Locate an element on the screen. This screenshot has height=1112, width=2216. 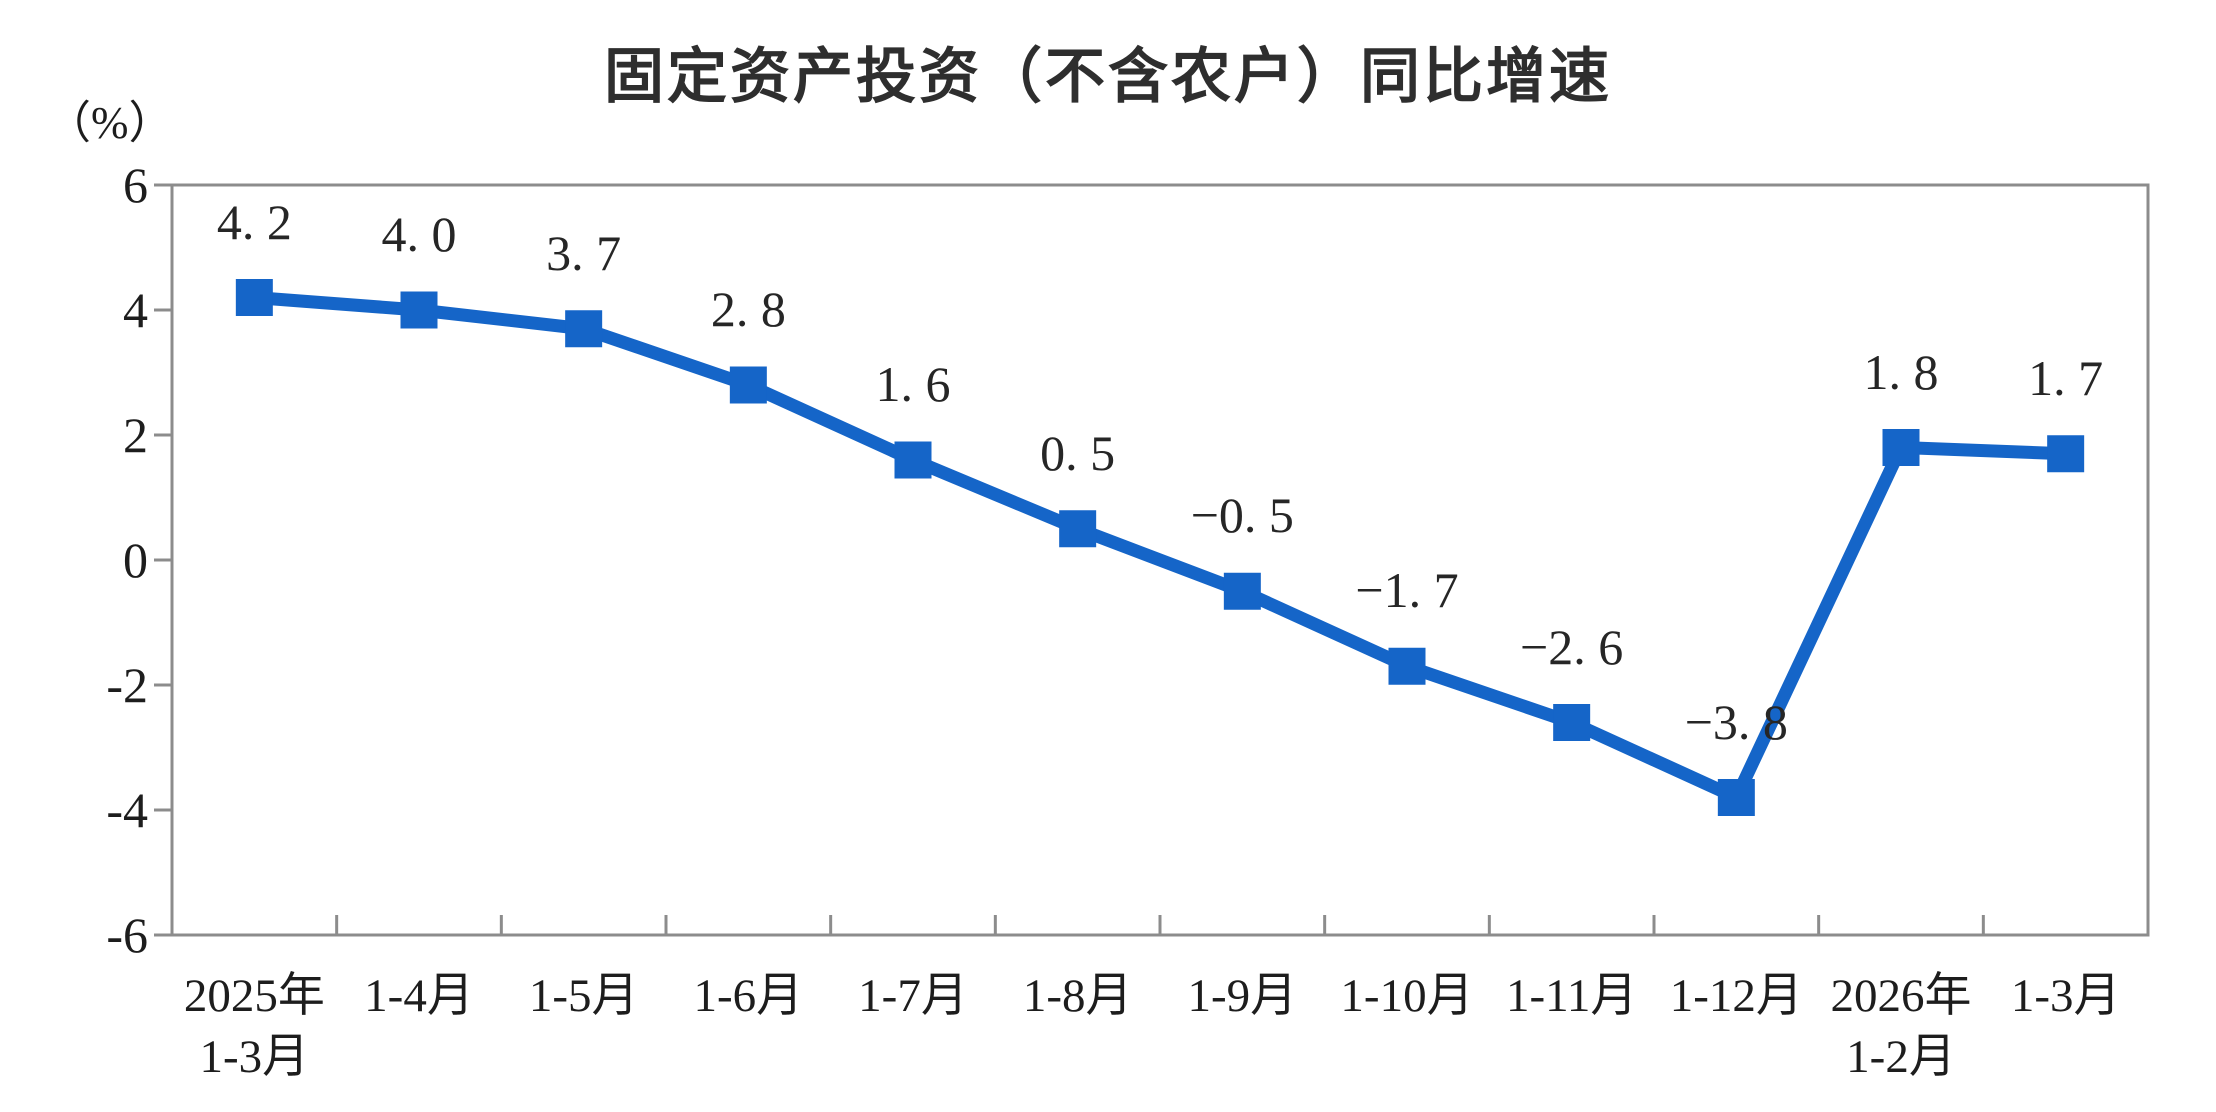
data-point-label: 1. 8 is located at coordinates (1901, 371).